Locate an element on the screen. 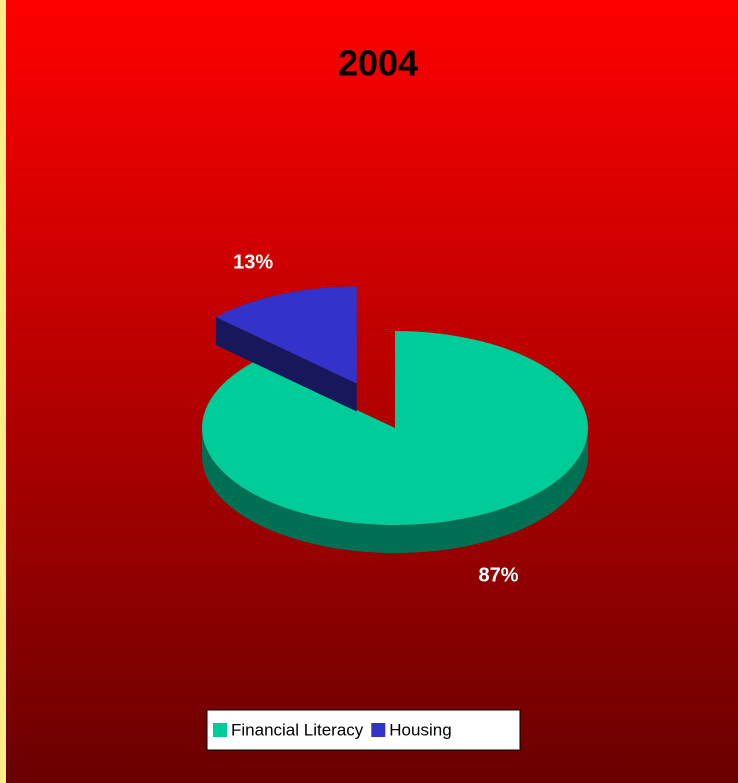 Image resolution: width=738 pixels, height=783 pixels. legend-box is located at coordinates (363, 730).